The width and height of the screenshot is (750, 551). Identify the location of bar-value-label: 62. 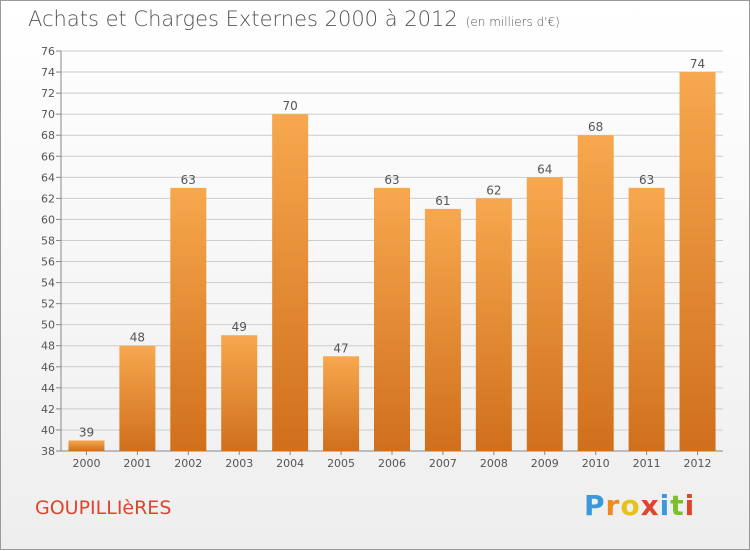
(493, 190).